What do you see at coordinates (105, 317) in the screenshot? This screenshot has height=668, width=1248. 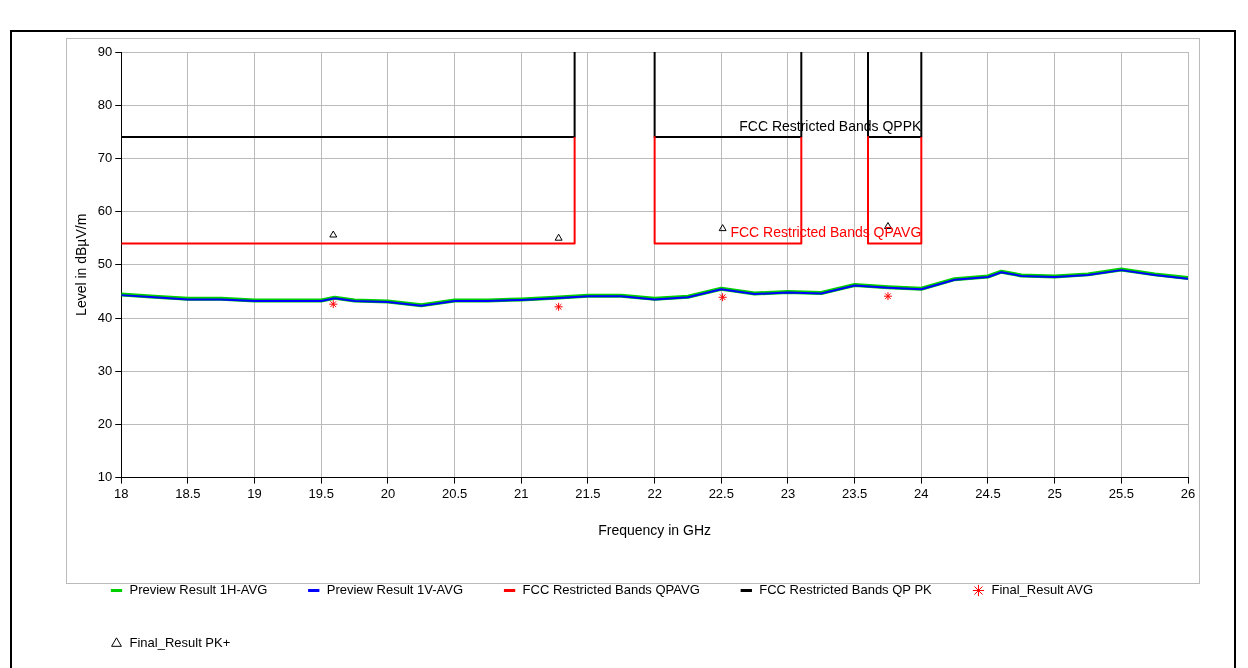 I see `y-tick-label: 40` at bounding box center [105, 317].